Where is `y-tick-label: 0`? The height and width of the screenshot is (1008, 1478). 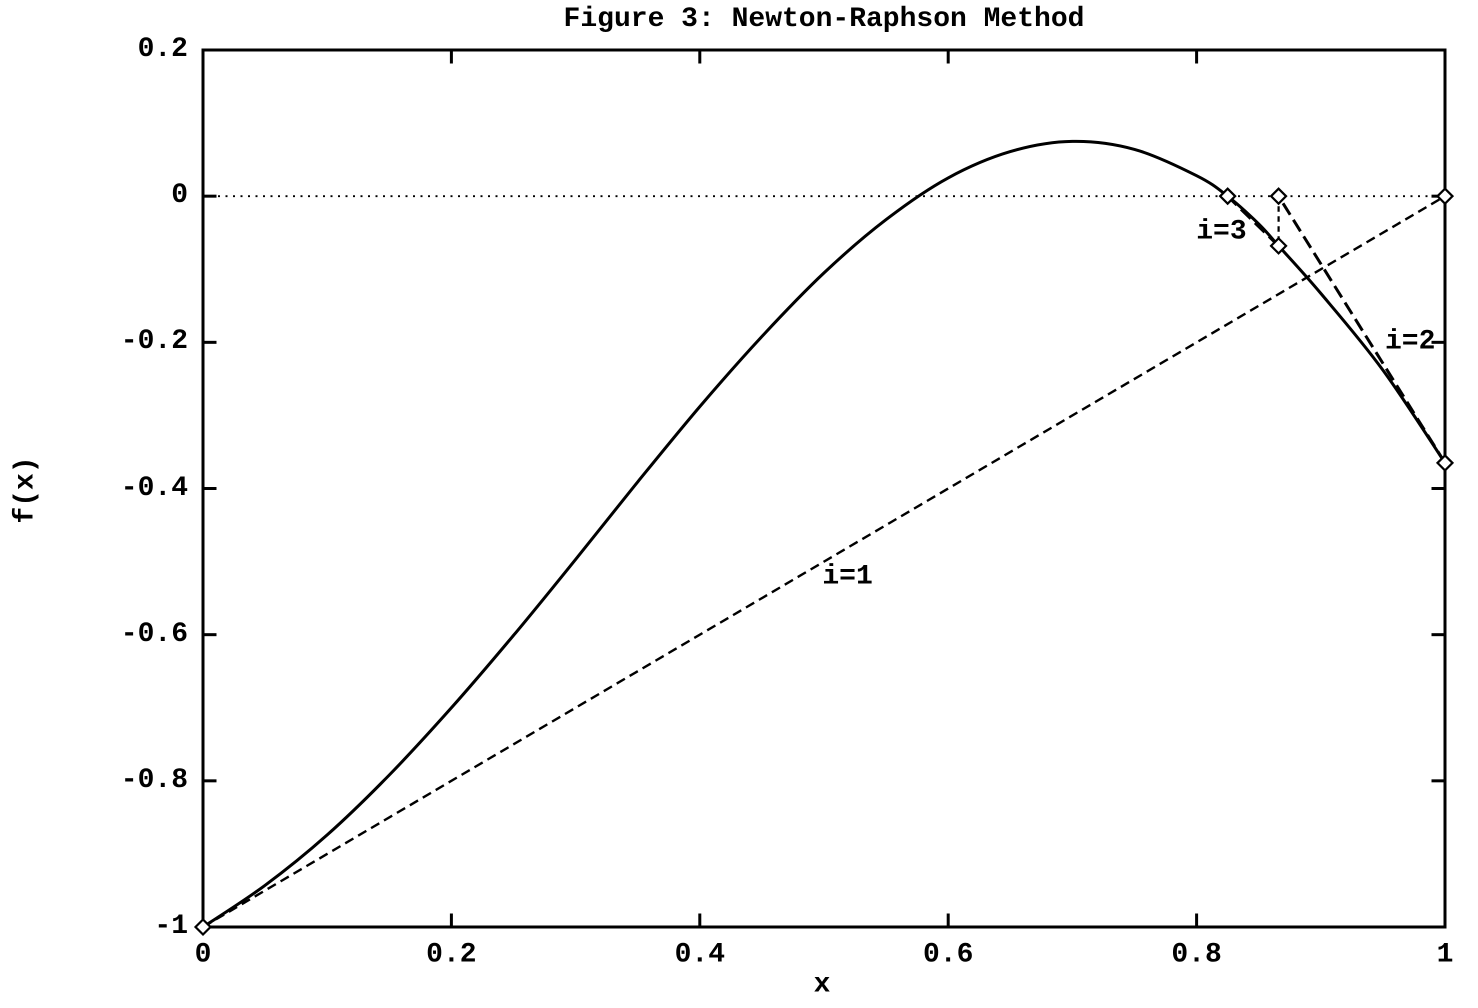 y-tick-label: 0 is located at coordinates (179, 196).